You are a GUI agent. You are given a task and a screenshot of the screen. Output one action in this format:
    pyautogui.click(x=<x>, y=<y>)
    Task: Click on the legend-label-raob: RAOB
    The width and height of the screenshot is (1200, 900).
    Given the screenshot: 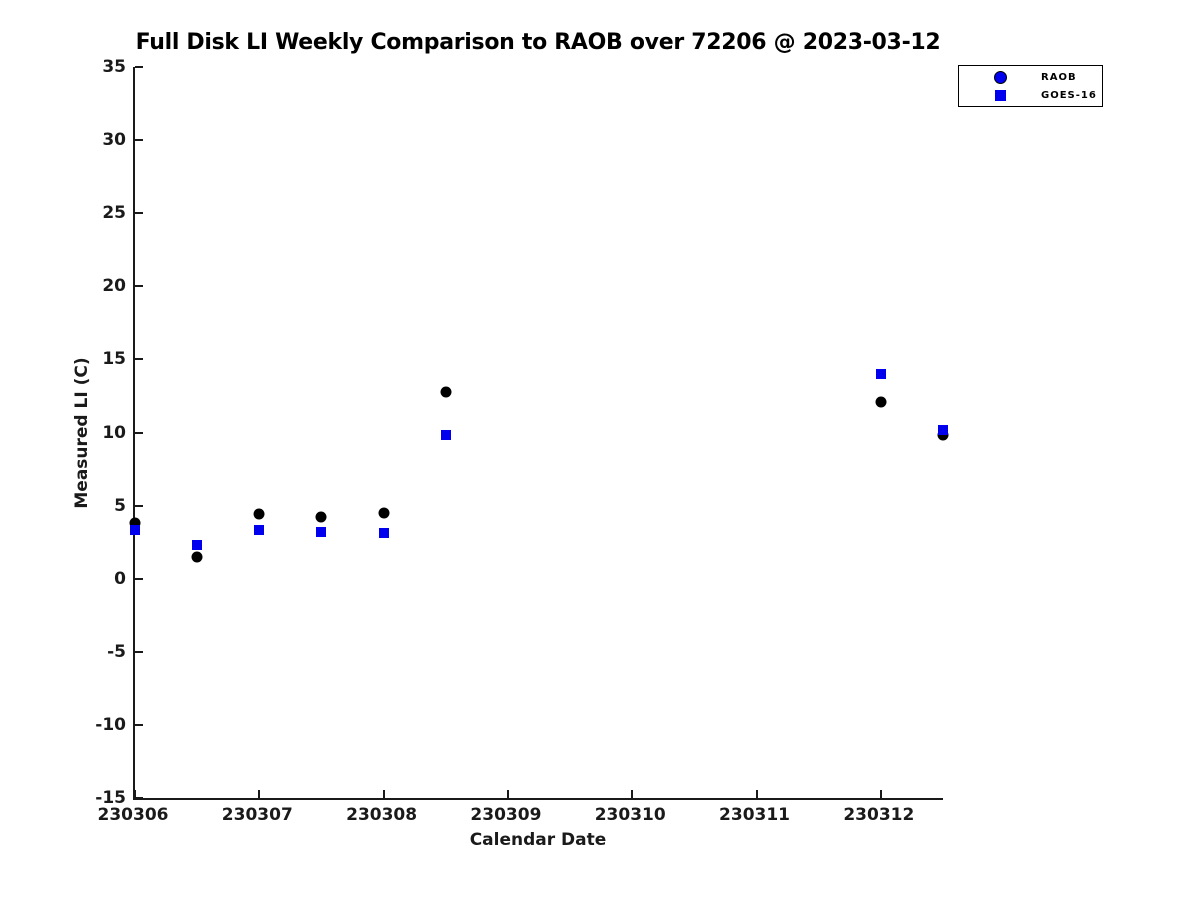 What is the action you would take?
    pyautogui.click(x=1059, y=77)
    